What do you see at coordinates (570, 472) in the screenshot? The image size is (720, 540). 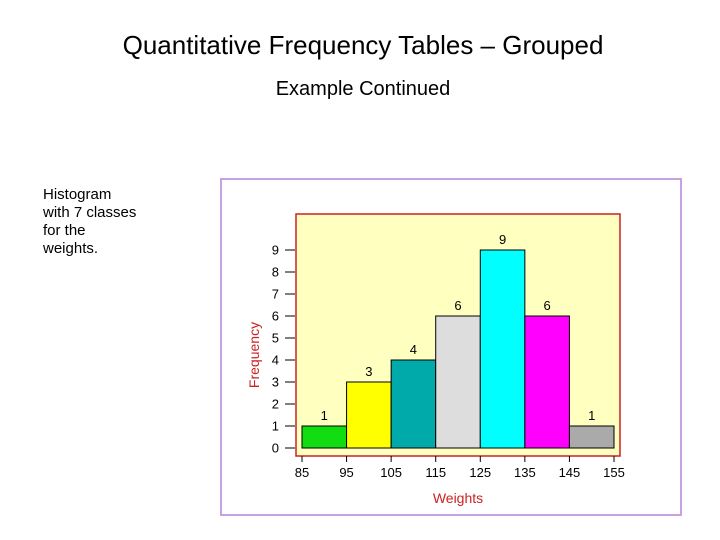 I see `x-tick-label: 145` at bounding box center [570, 472].